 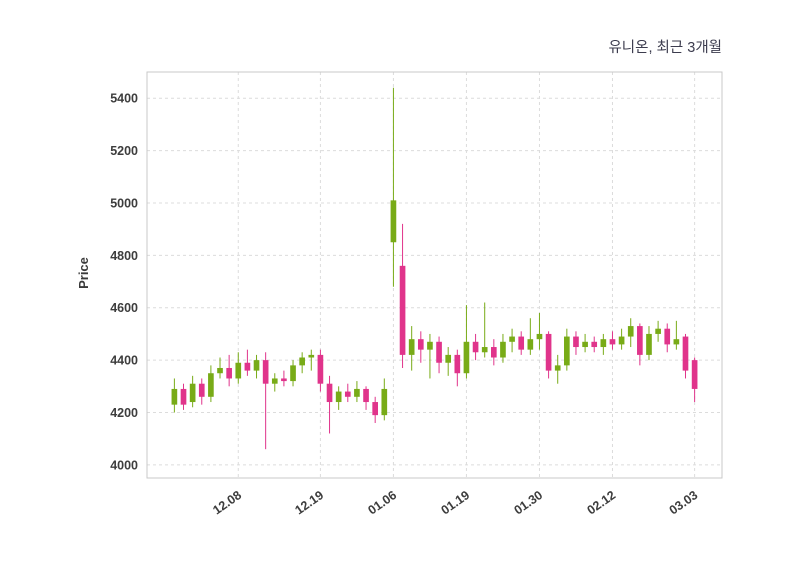 I want to click on y-tick-label: 5200, so click(x=124, y=151).